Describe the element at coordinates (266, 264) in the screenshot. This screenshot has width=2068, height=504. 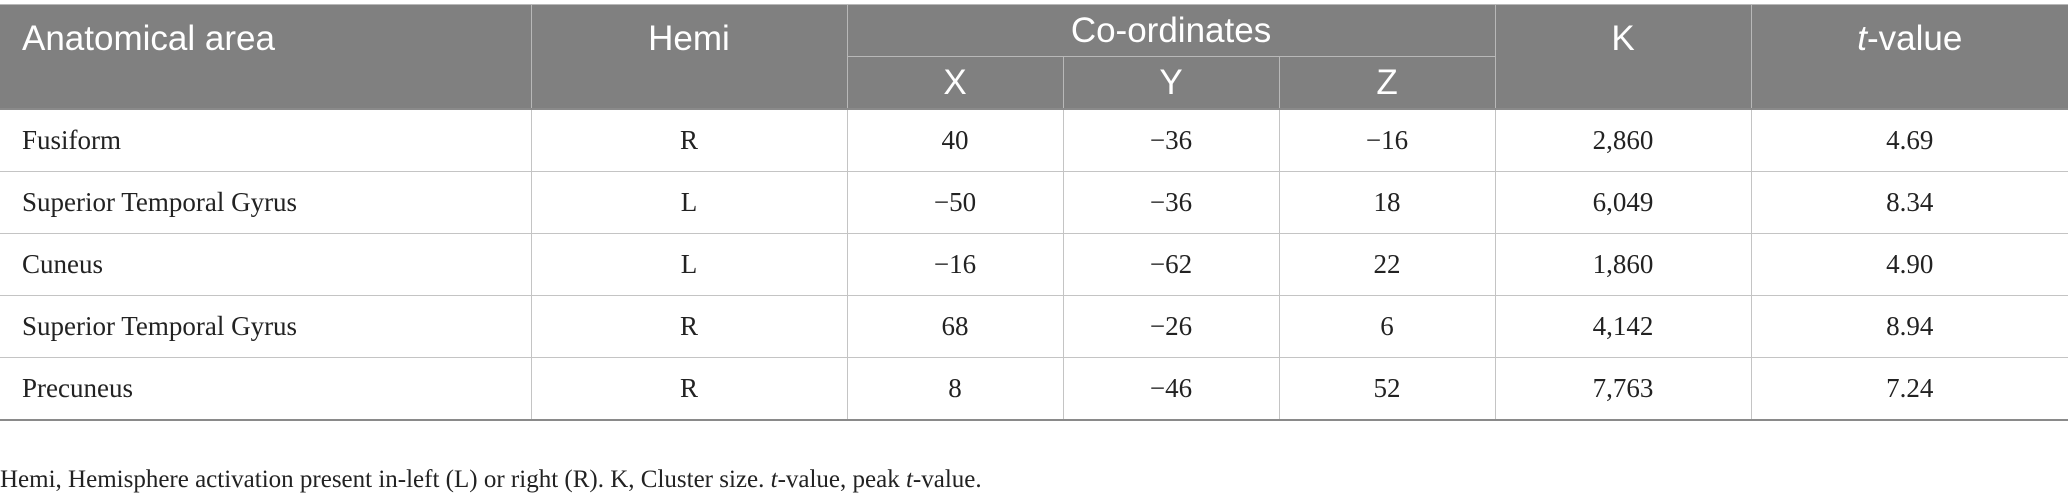
I see `cell-area: Cuneus` at that location.